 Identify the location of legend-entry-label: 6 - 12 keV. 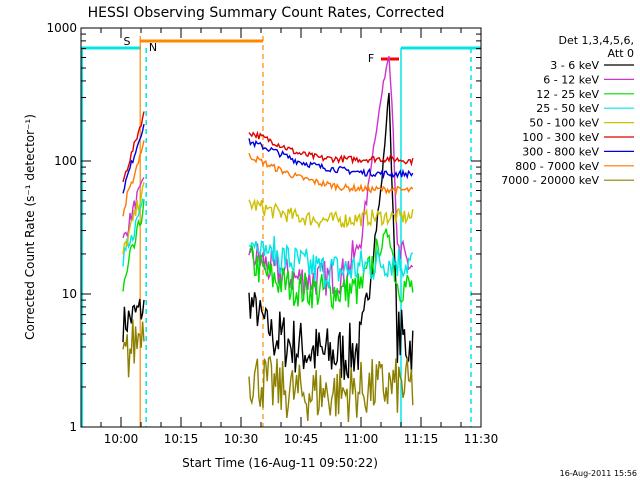
(571, 79).